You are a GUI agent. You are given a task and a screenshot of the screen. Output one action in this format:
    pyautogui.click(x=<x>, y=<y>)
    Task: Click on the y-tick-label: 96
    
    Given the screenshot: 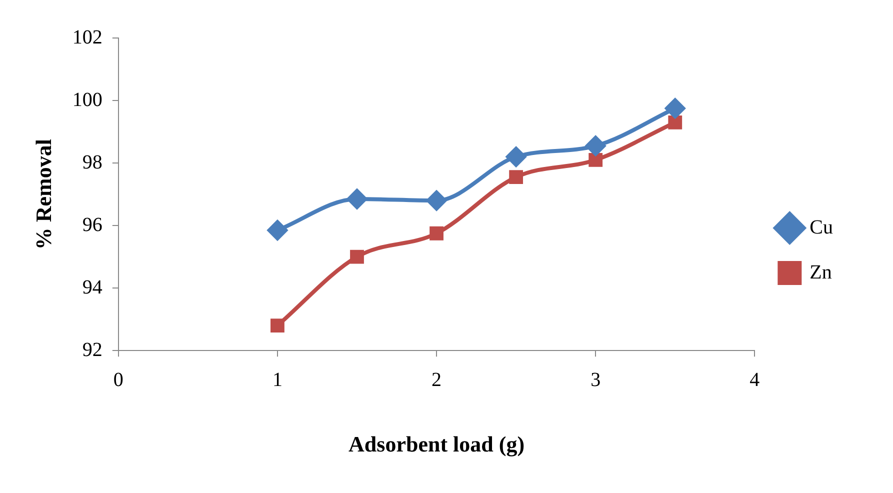 What is the action you would take?
    pyautogui.click(x=92, y=225)
    